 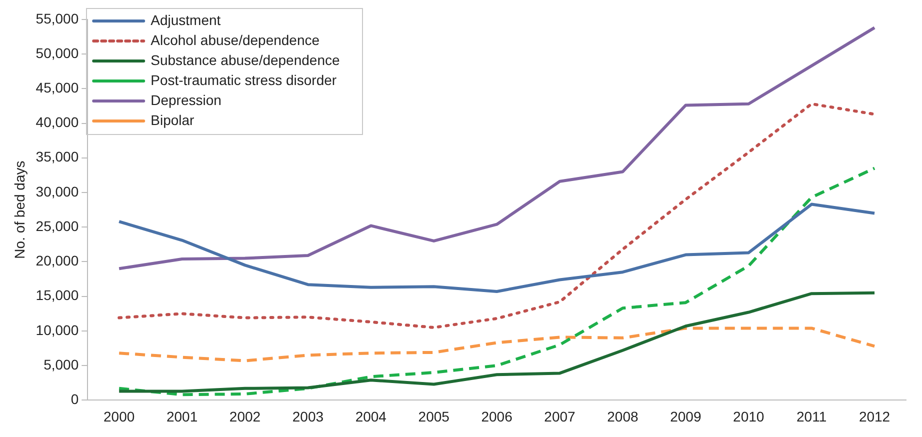 I want to click on line-series, so click(x=497, y=344).